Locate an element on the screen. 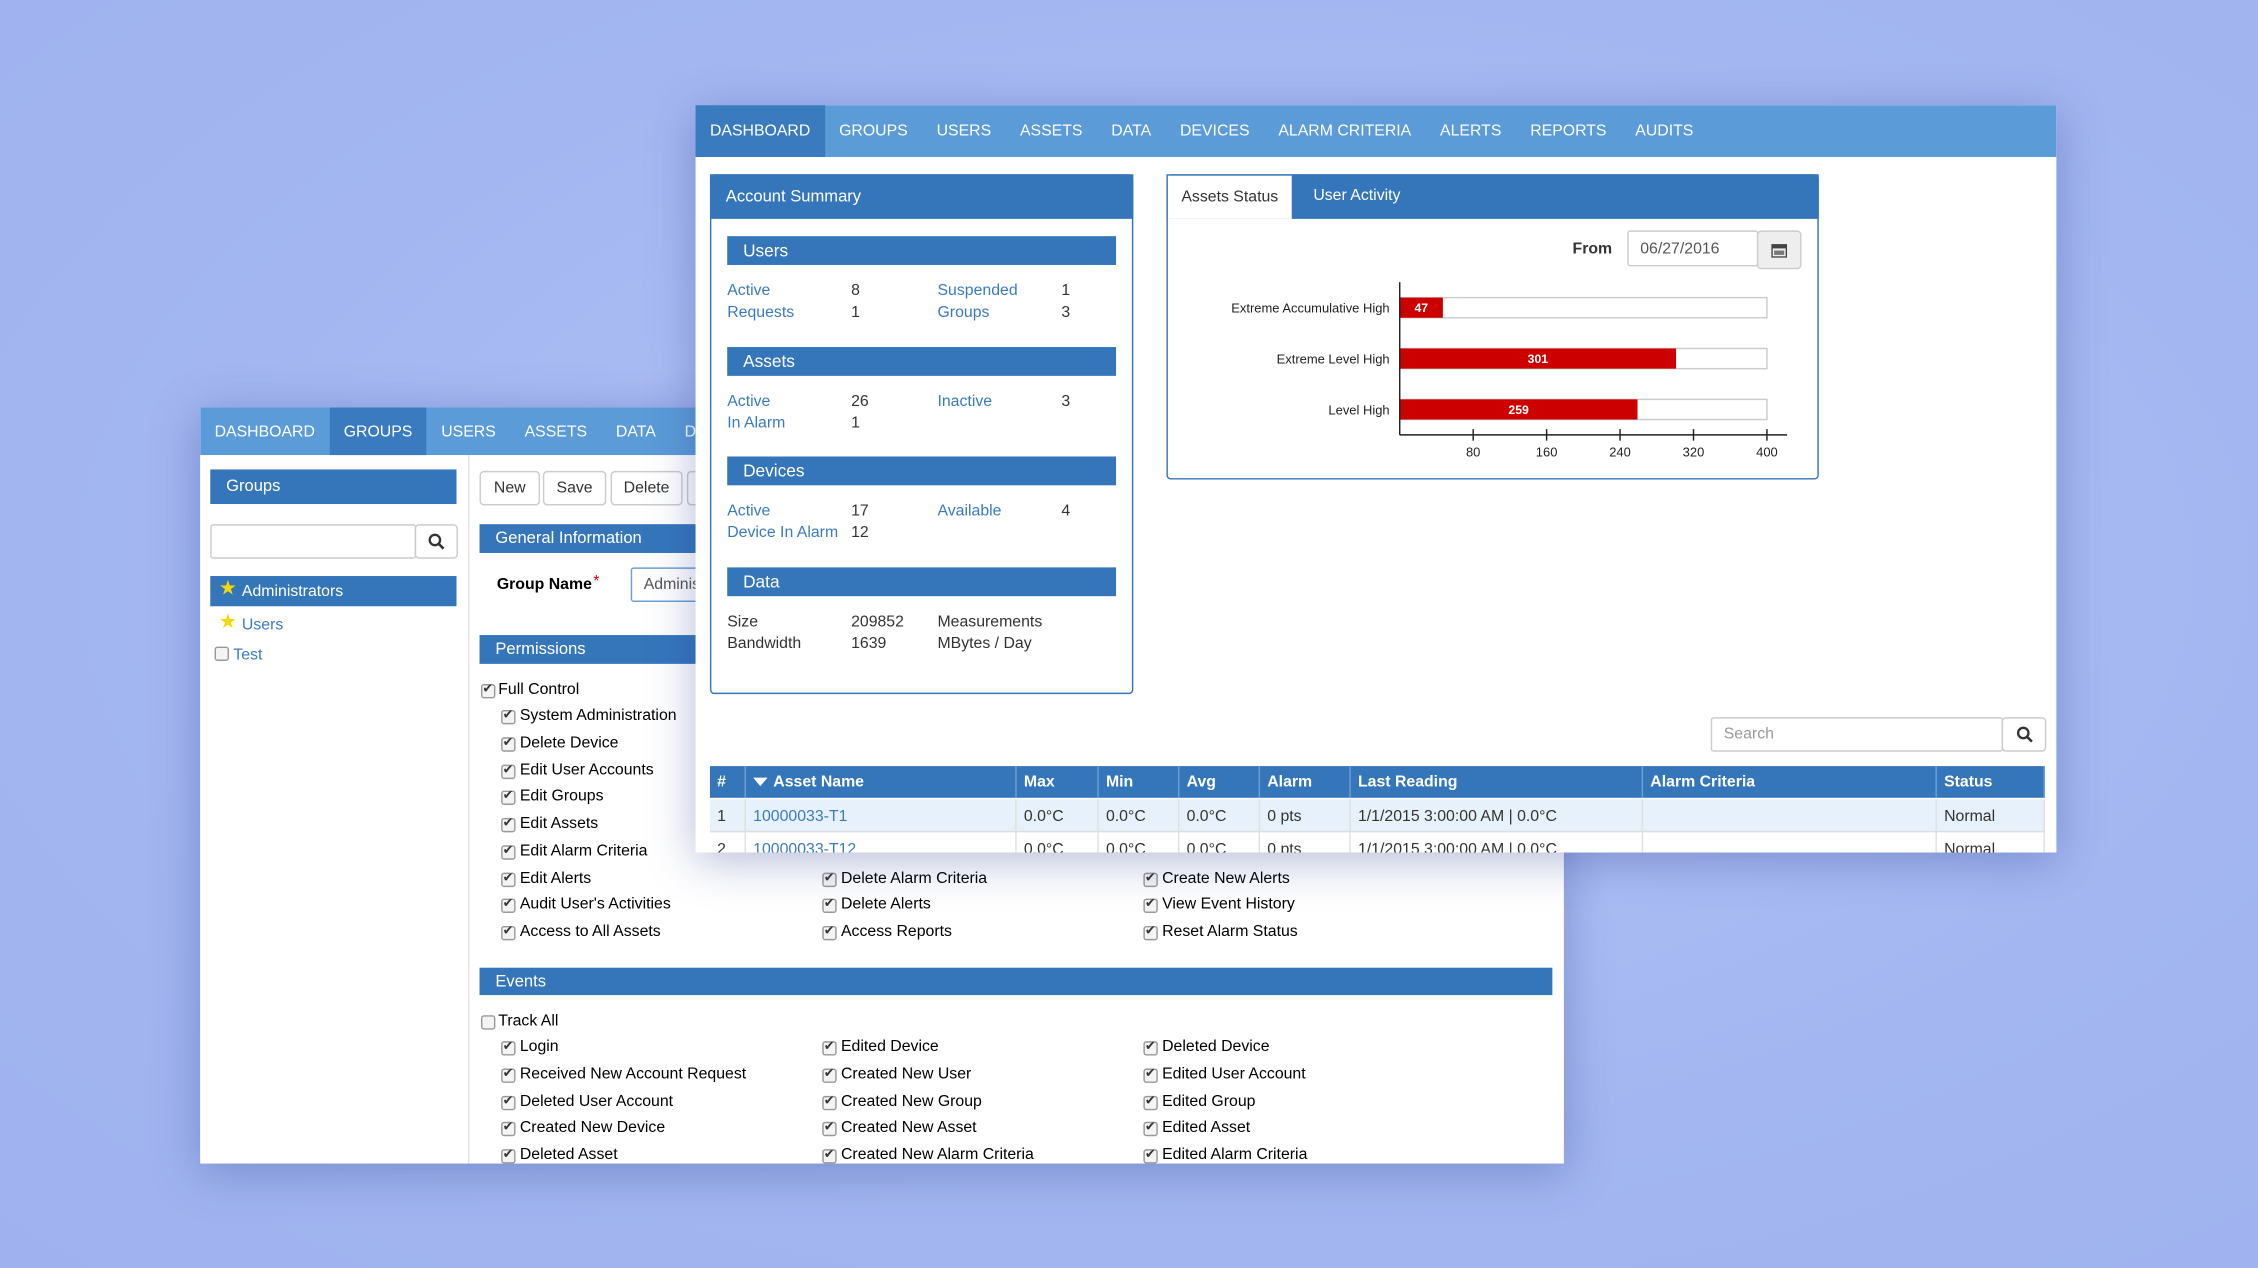  group-search-input is located at coordinates (313, 541).